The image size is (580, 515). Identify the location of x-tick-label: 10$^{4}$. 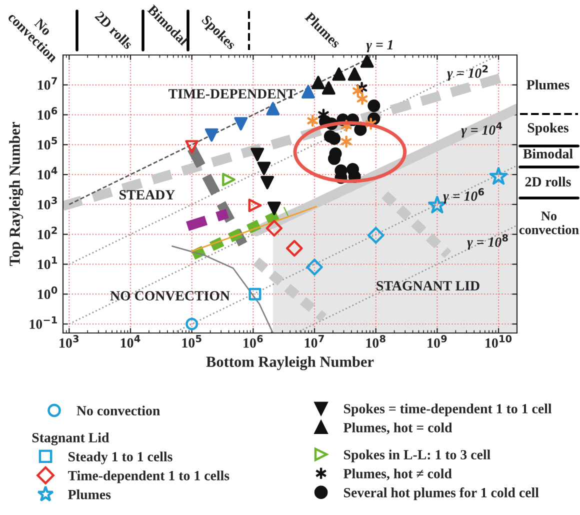
(130, 341).